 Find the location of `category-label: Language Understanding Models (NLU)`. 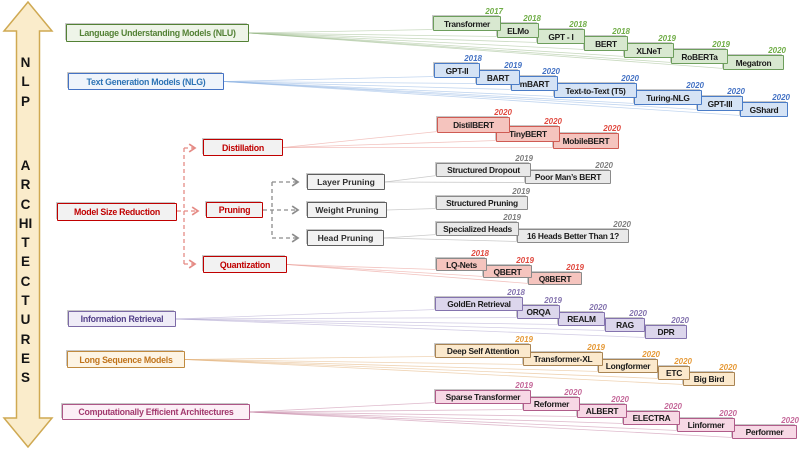

category-label: Language Understanding Models (NLU) is located at coordinates (157, 33).